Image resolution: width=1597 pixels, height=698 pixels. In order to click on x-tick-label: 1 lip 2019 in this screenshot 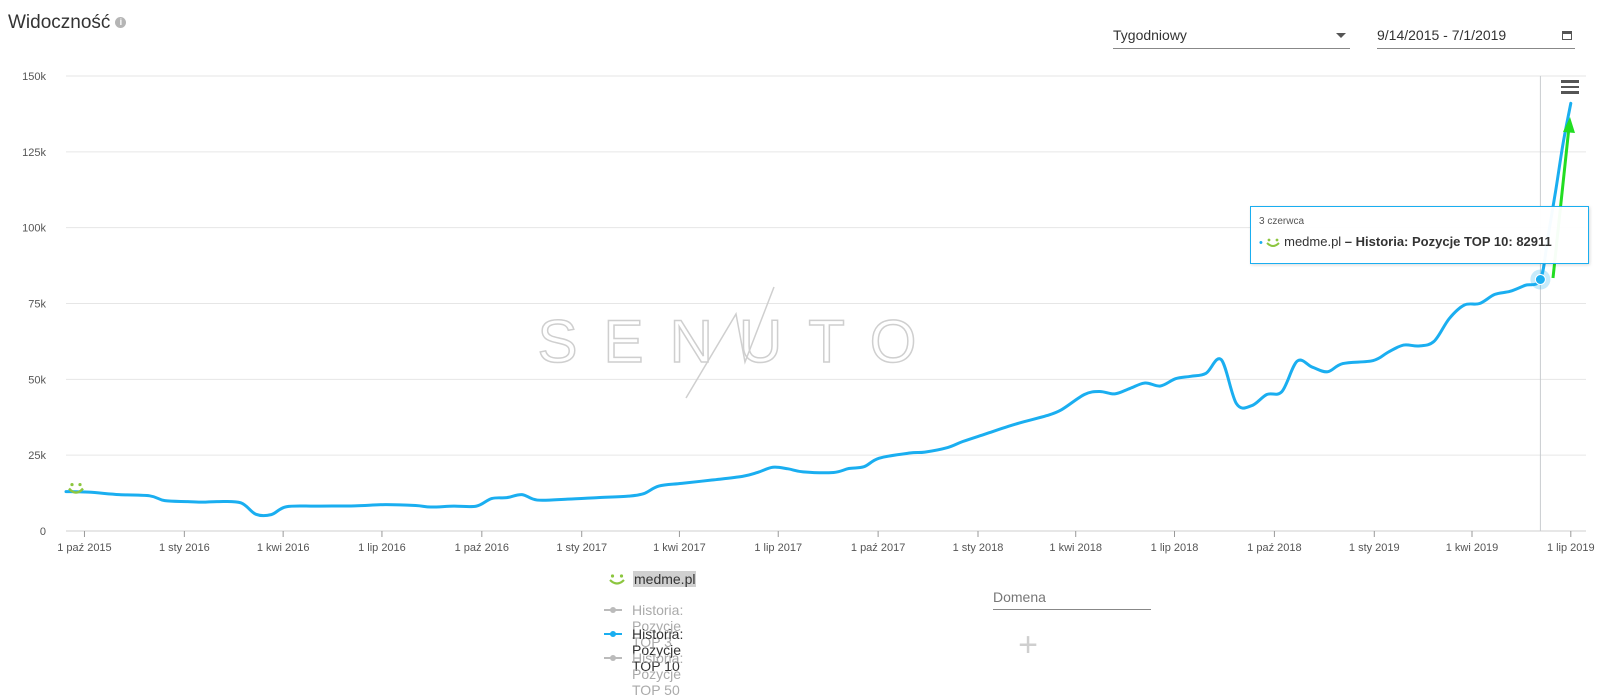, I will do `click(1571, 548)`.